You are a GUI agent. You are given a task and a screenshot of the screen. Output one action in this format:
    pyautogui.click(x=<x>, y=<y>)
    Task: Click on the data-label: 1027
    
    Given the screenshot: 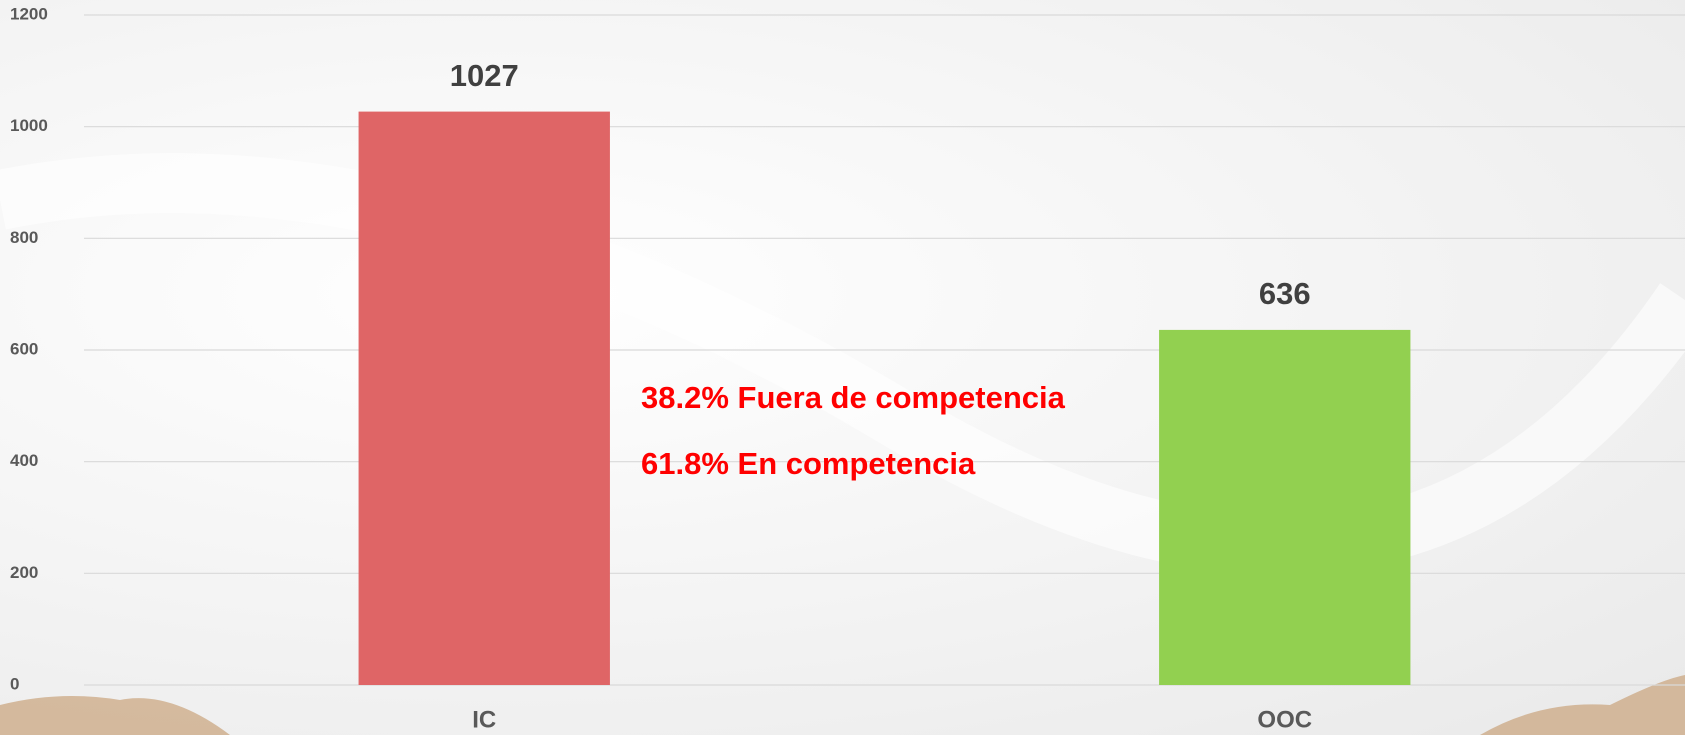 What is the action you would take?
    pyautogui.click(x=484, y=75)
    